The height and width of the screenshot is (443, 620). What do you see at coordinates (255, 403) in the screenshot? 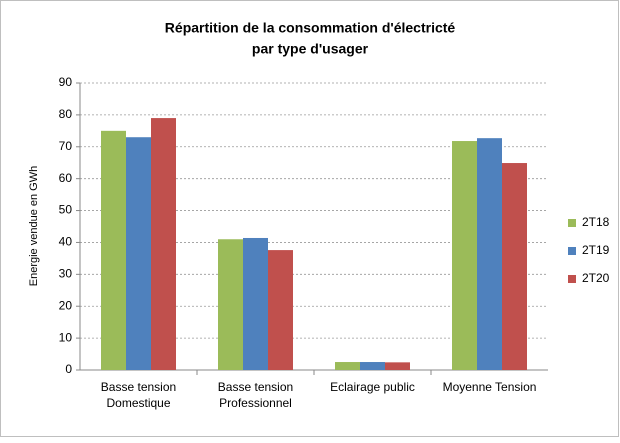
I see `x-tick-label: Professionnel` at bounding box center [255, 403].